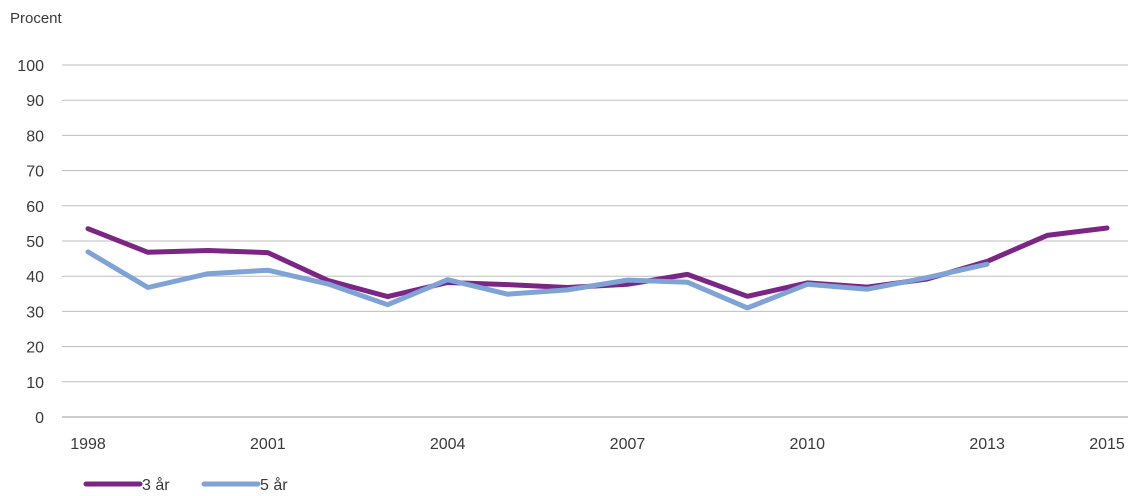  Describe the element at coordinates (597, 444) in the screenshot. I see `x-tick-labels: 1998 2001 2004 2007 2010 2013 2015` at that location.